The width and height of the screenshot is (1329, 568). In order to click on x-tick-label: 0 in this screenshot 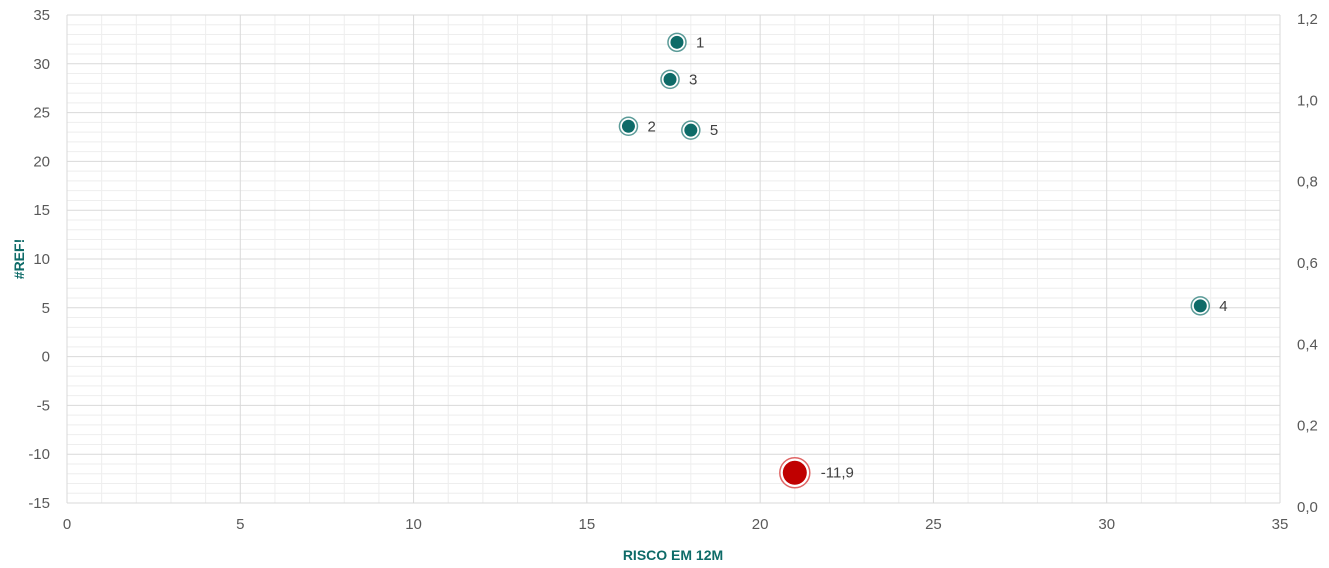, I will do `click(67, 524)`.